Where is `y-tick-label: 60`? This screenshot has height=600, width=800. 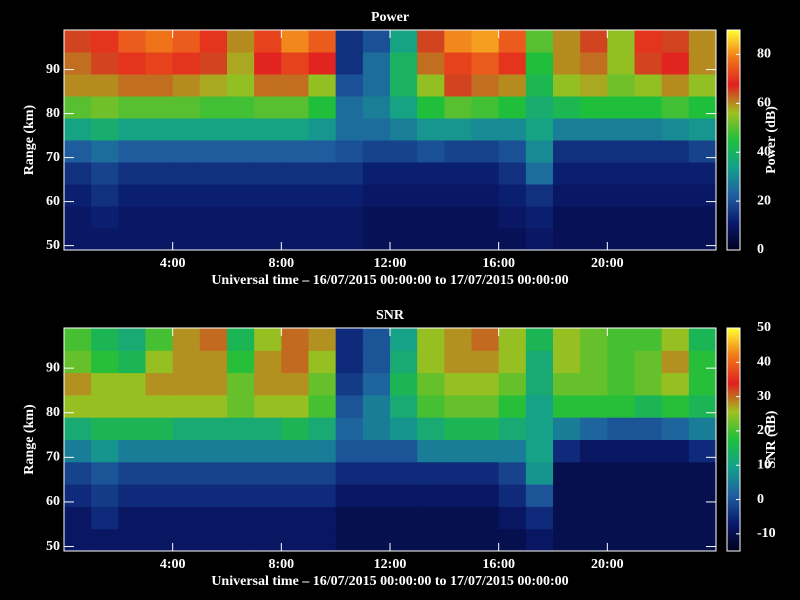
y-tick-label: 60 is located at coordinates (53, 201).